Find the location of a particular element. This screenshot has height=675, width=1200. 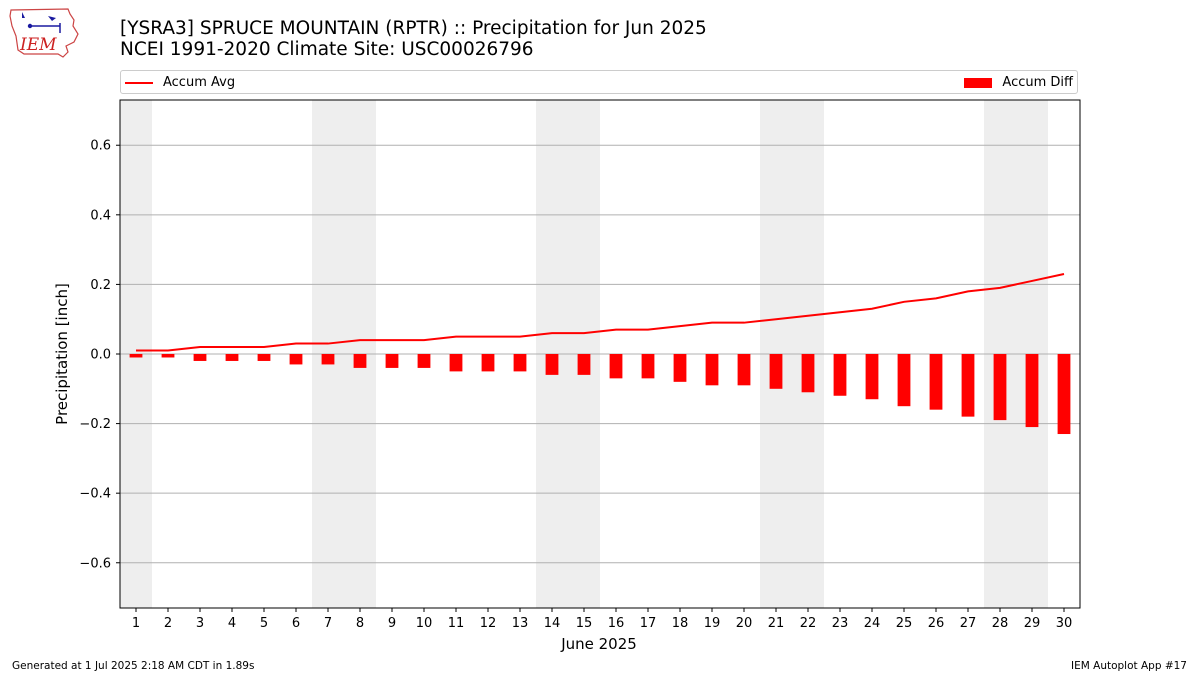

logo-text: IEM is located at coordinates (38, 45).